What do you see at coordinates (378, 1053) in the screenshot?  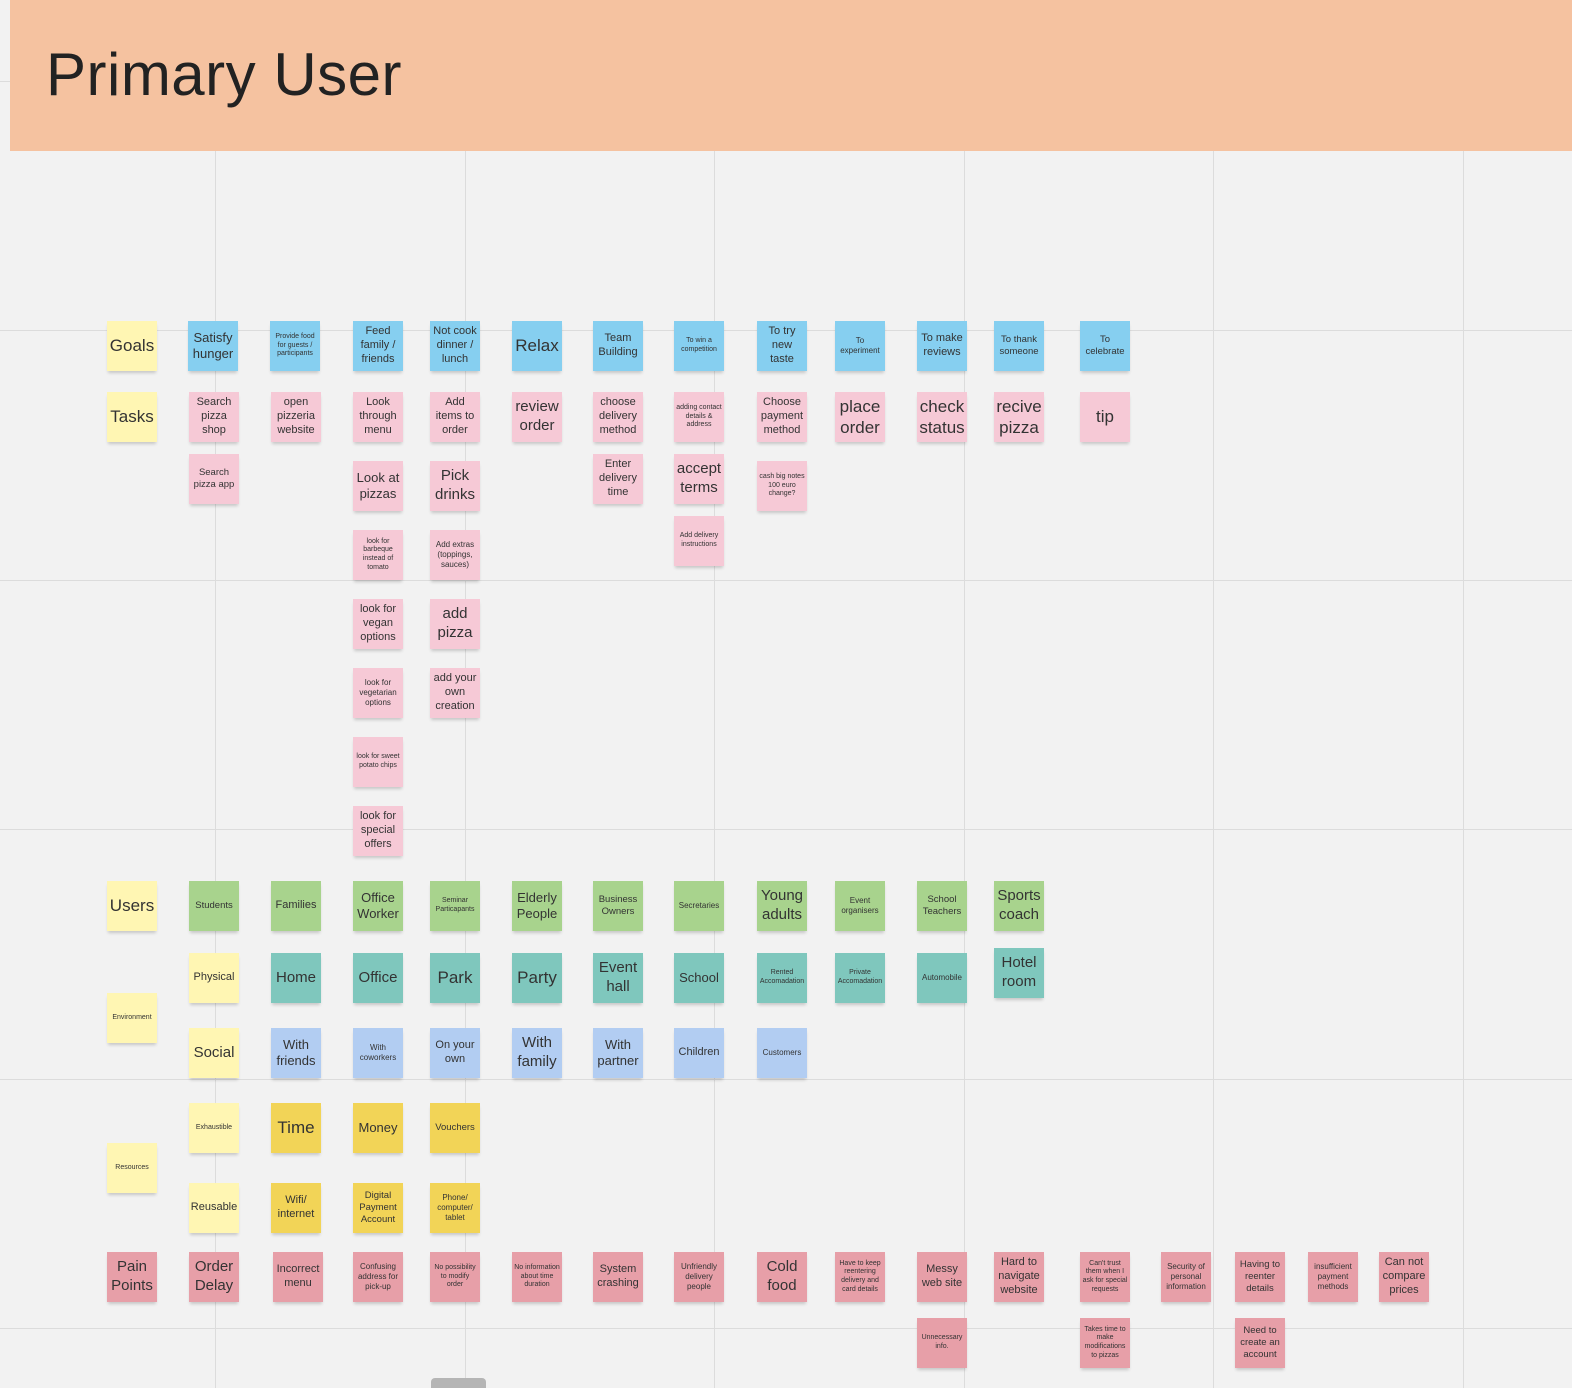 I see `social-env-note: With coworkers` at bounding box center [378, 1053].